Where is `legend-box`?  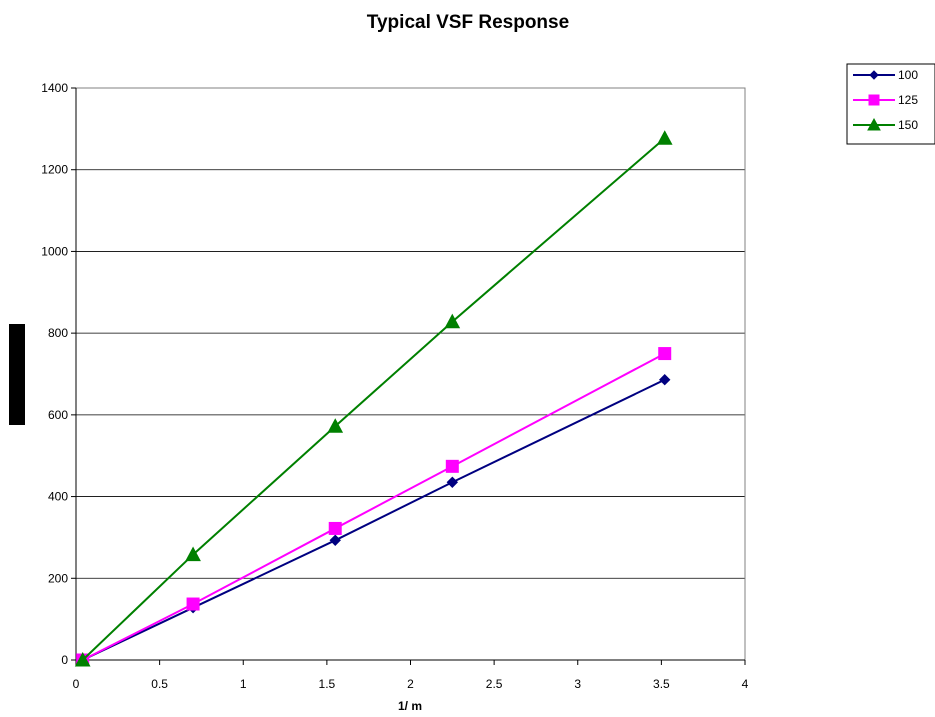
legend-box is located at coordinates (890, 104).